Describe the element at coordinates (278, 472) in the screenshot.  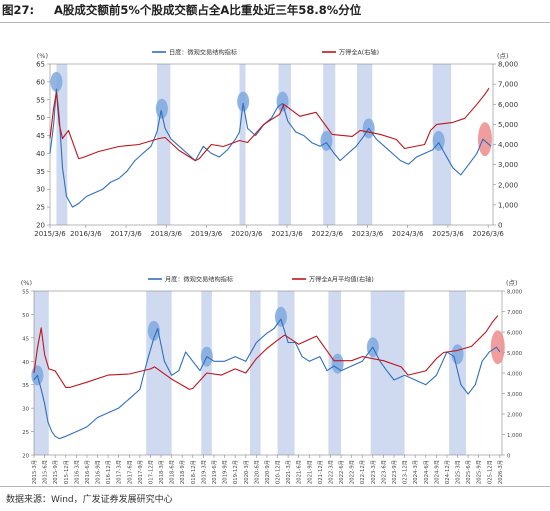
I see `x-tick-label: 2020-12月` at that location.